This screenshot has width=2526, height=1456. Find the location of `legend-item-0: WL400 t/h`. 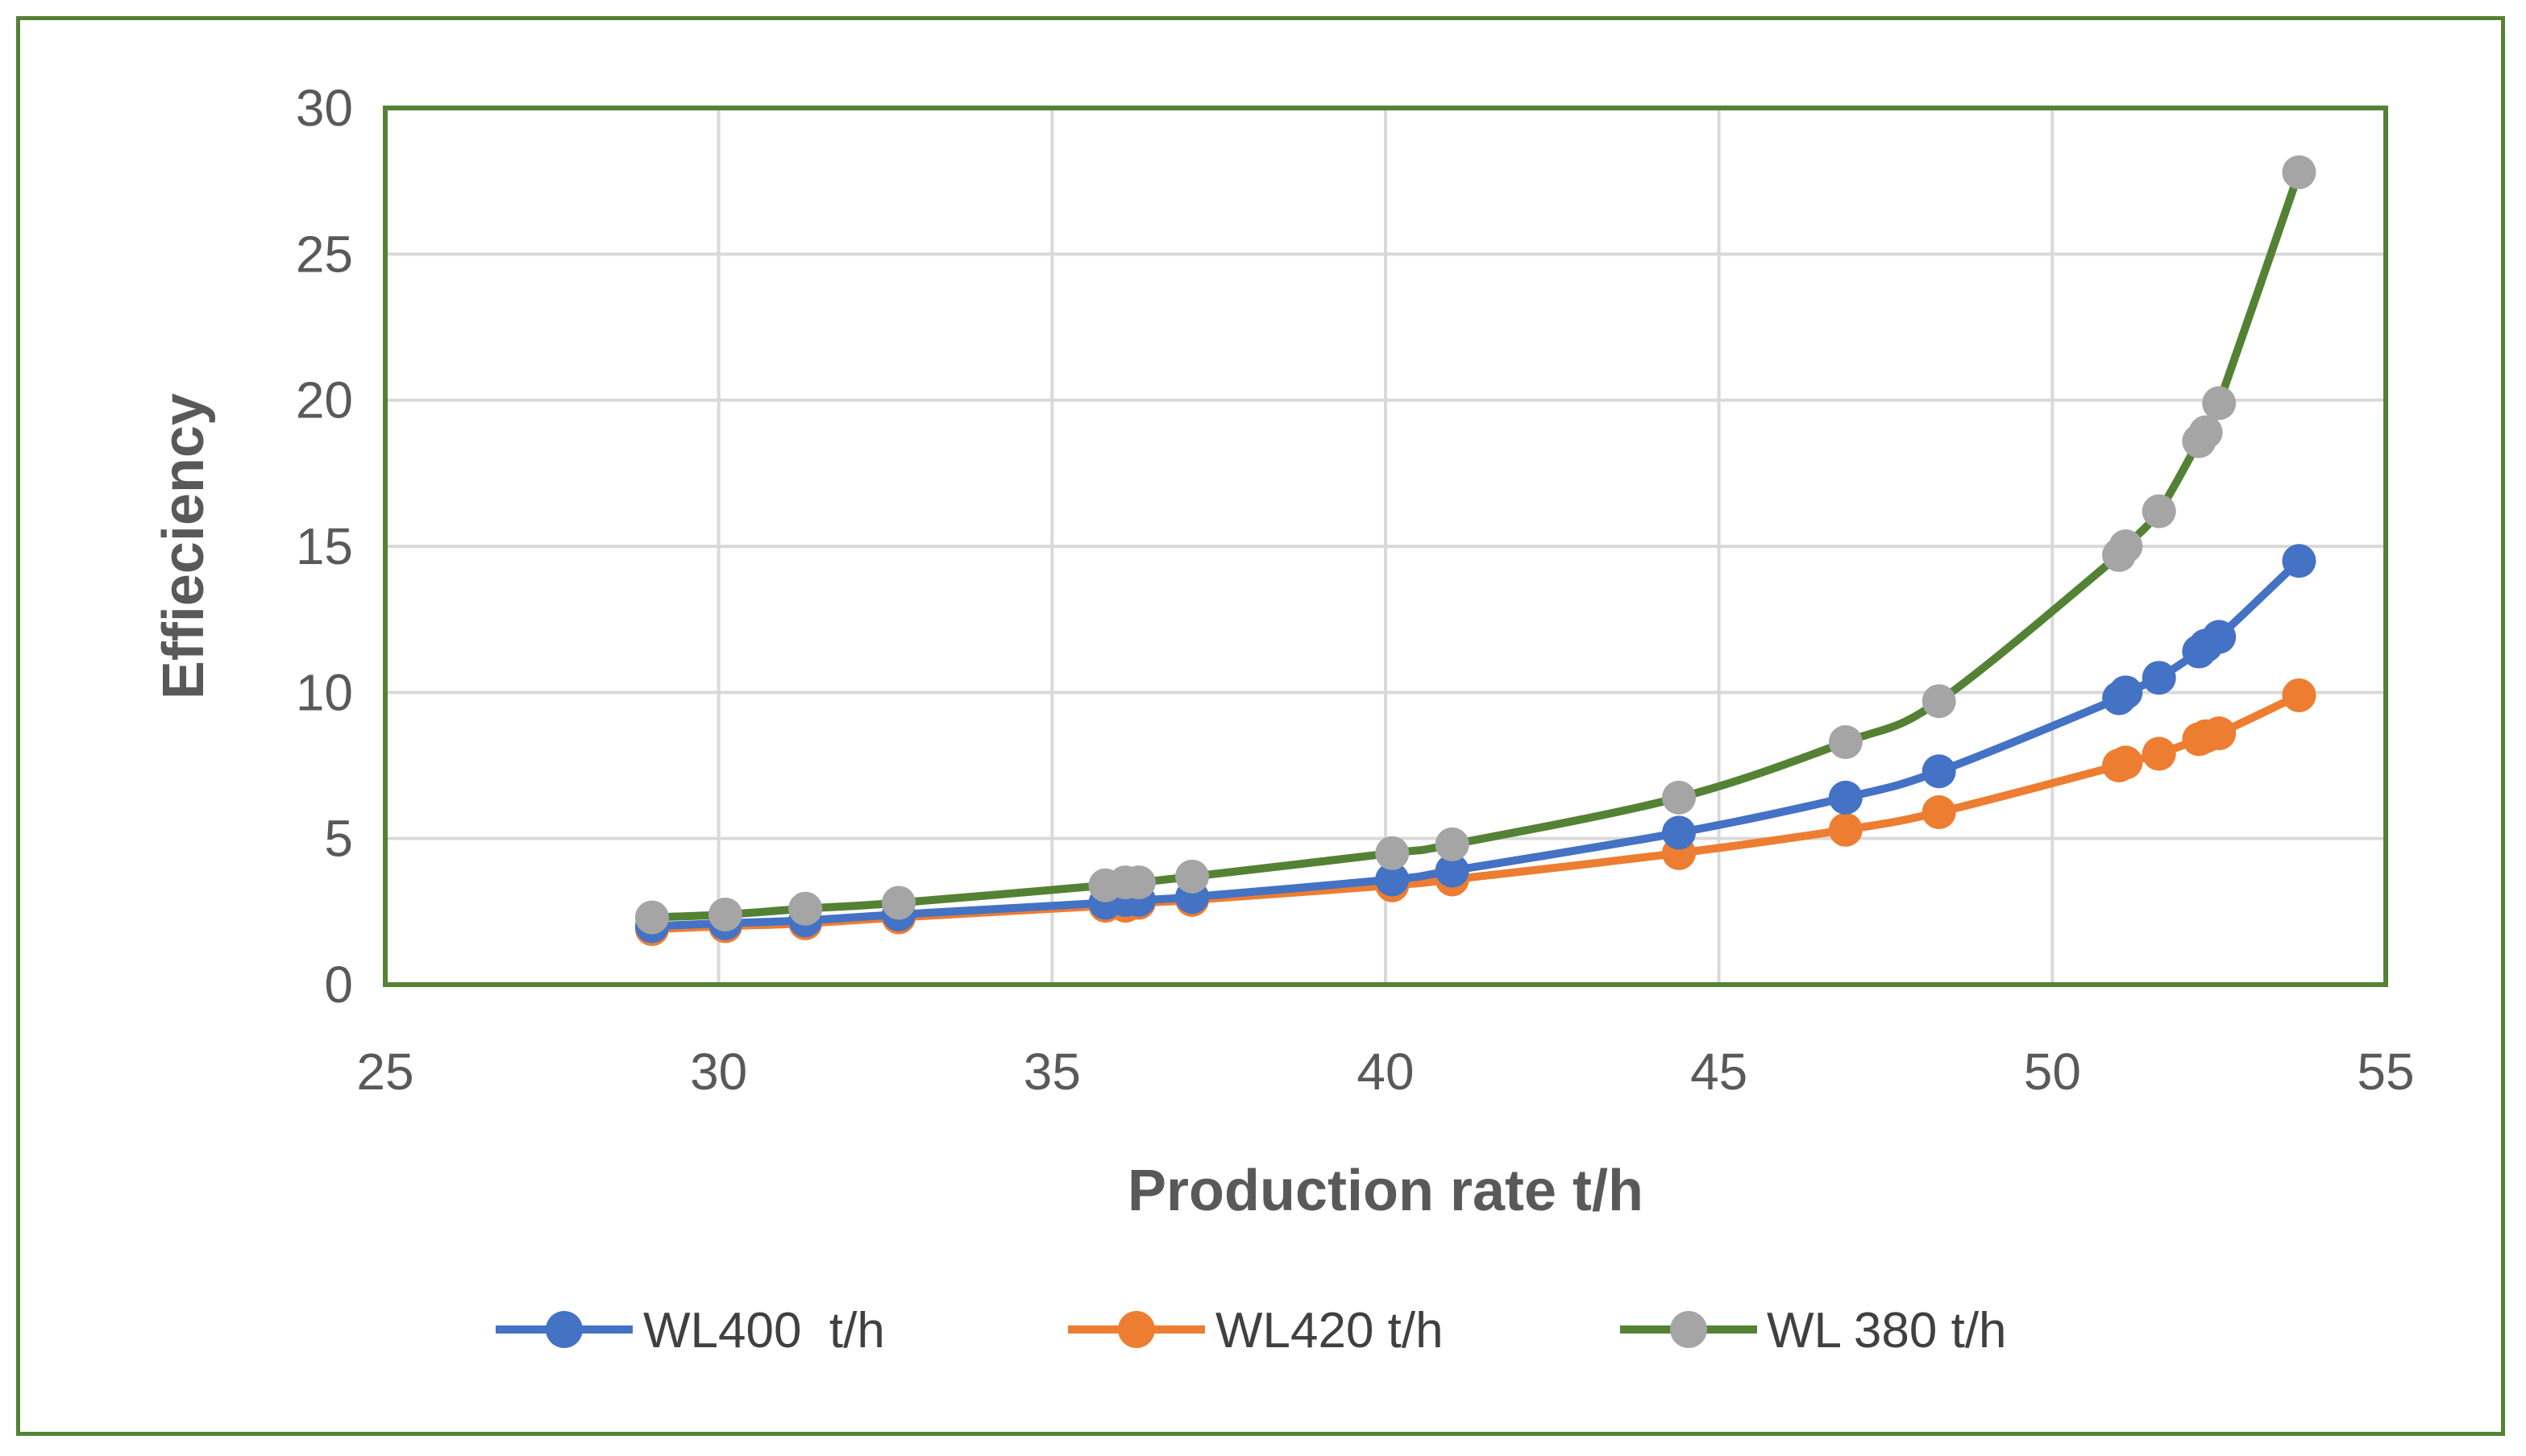

legend-item-0: WL400 t/h is located at coordinates (690, 1331).